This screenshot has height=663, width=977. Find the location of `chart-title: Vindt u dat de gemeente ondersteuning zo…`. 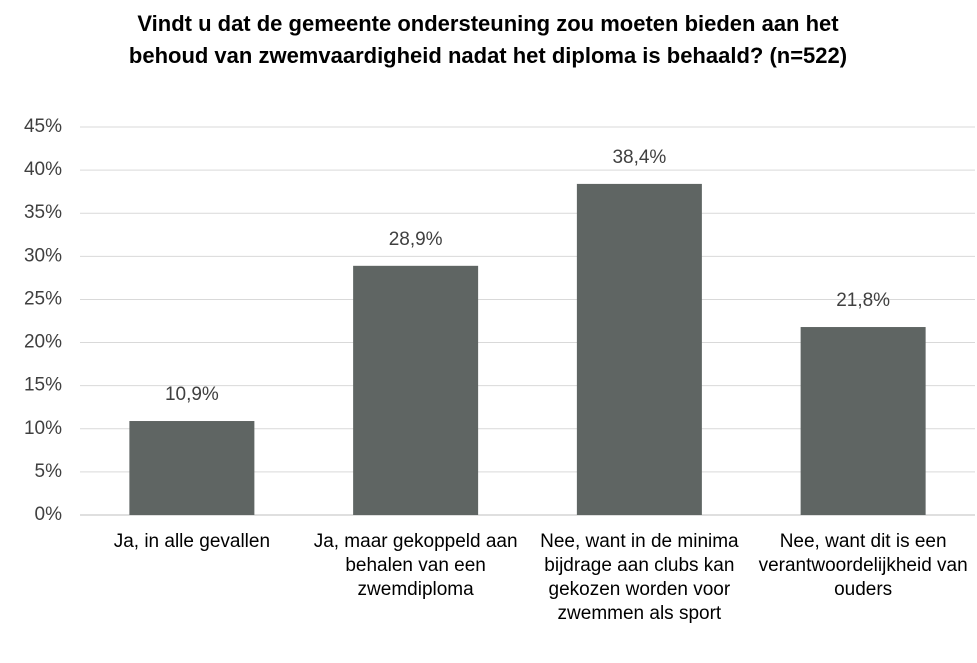

chart-title: Vindt u dat de gemeente ondersteuning zo… is located at coordinates (488, 39).